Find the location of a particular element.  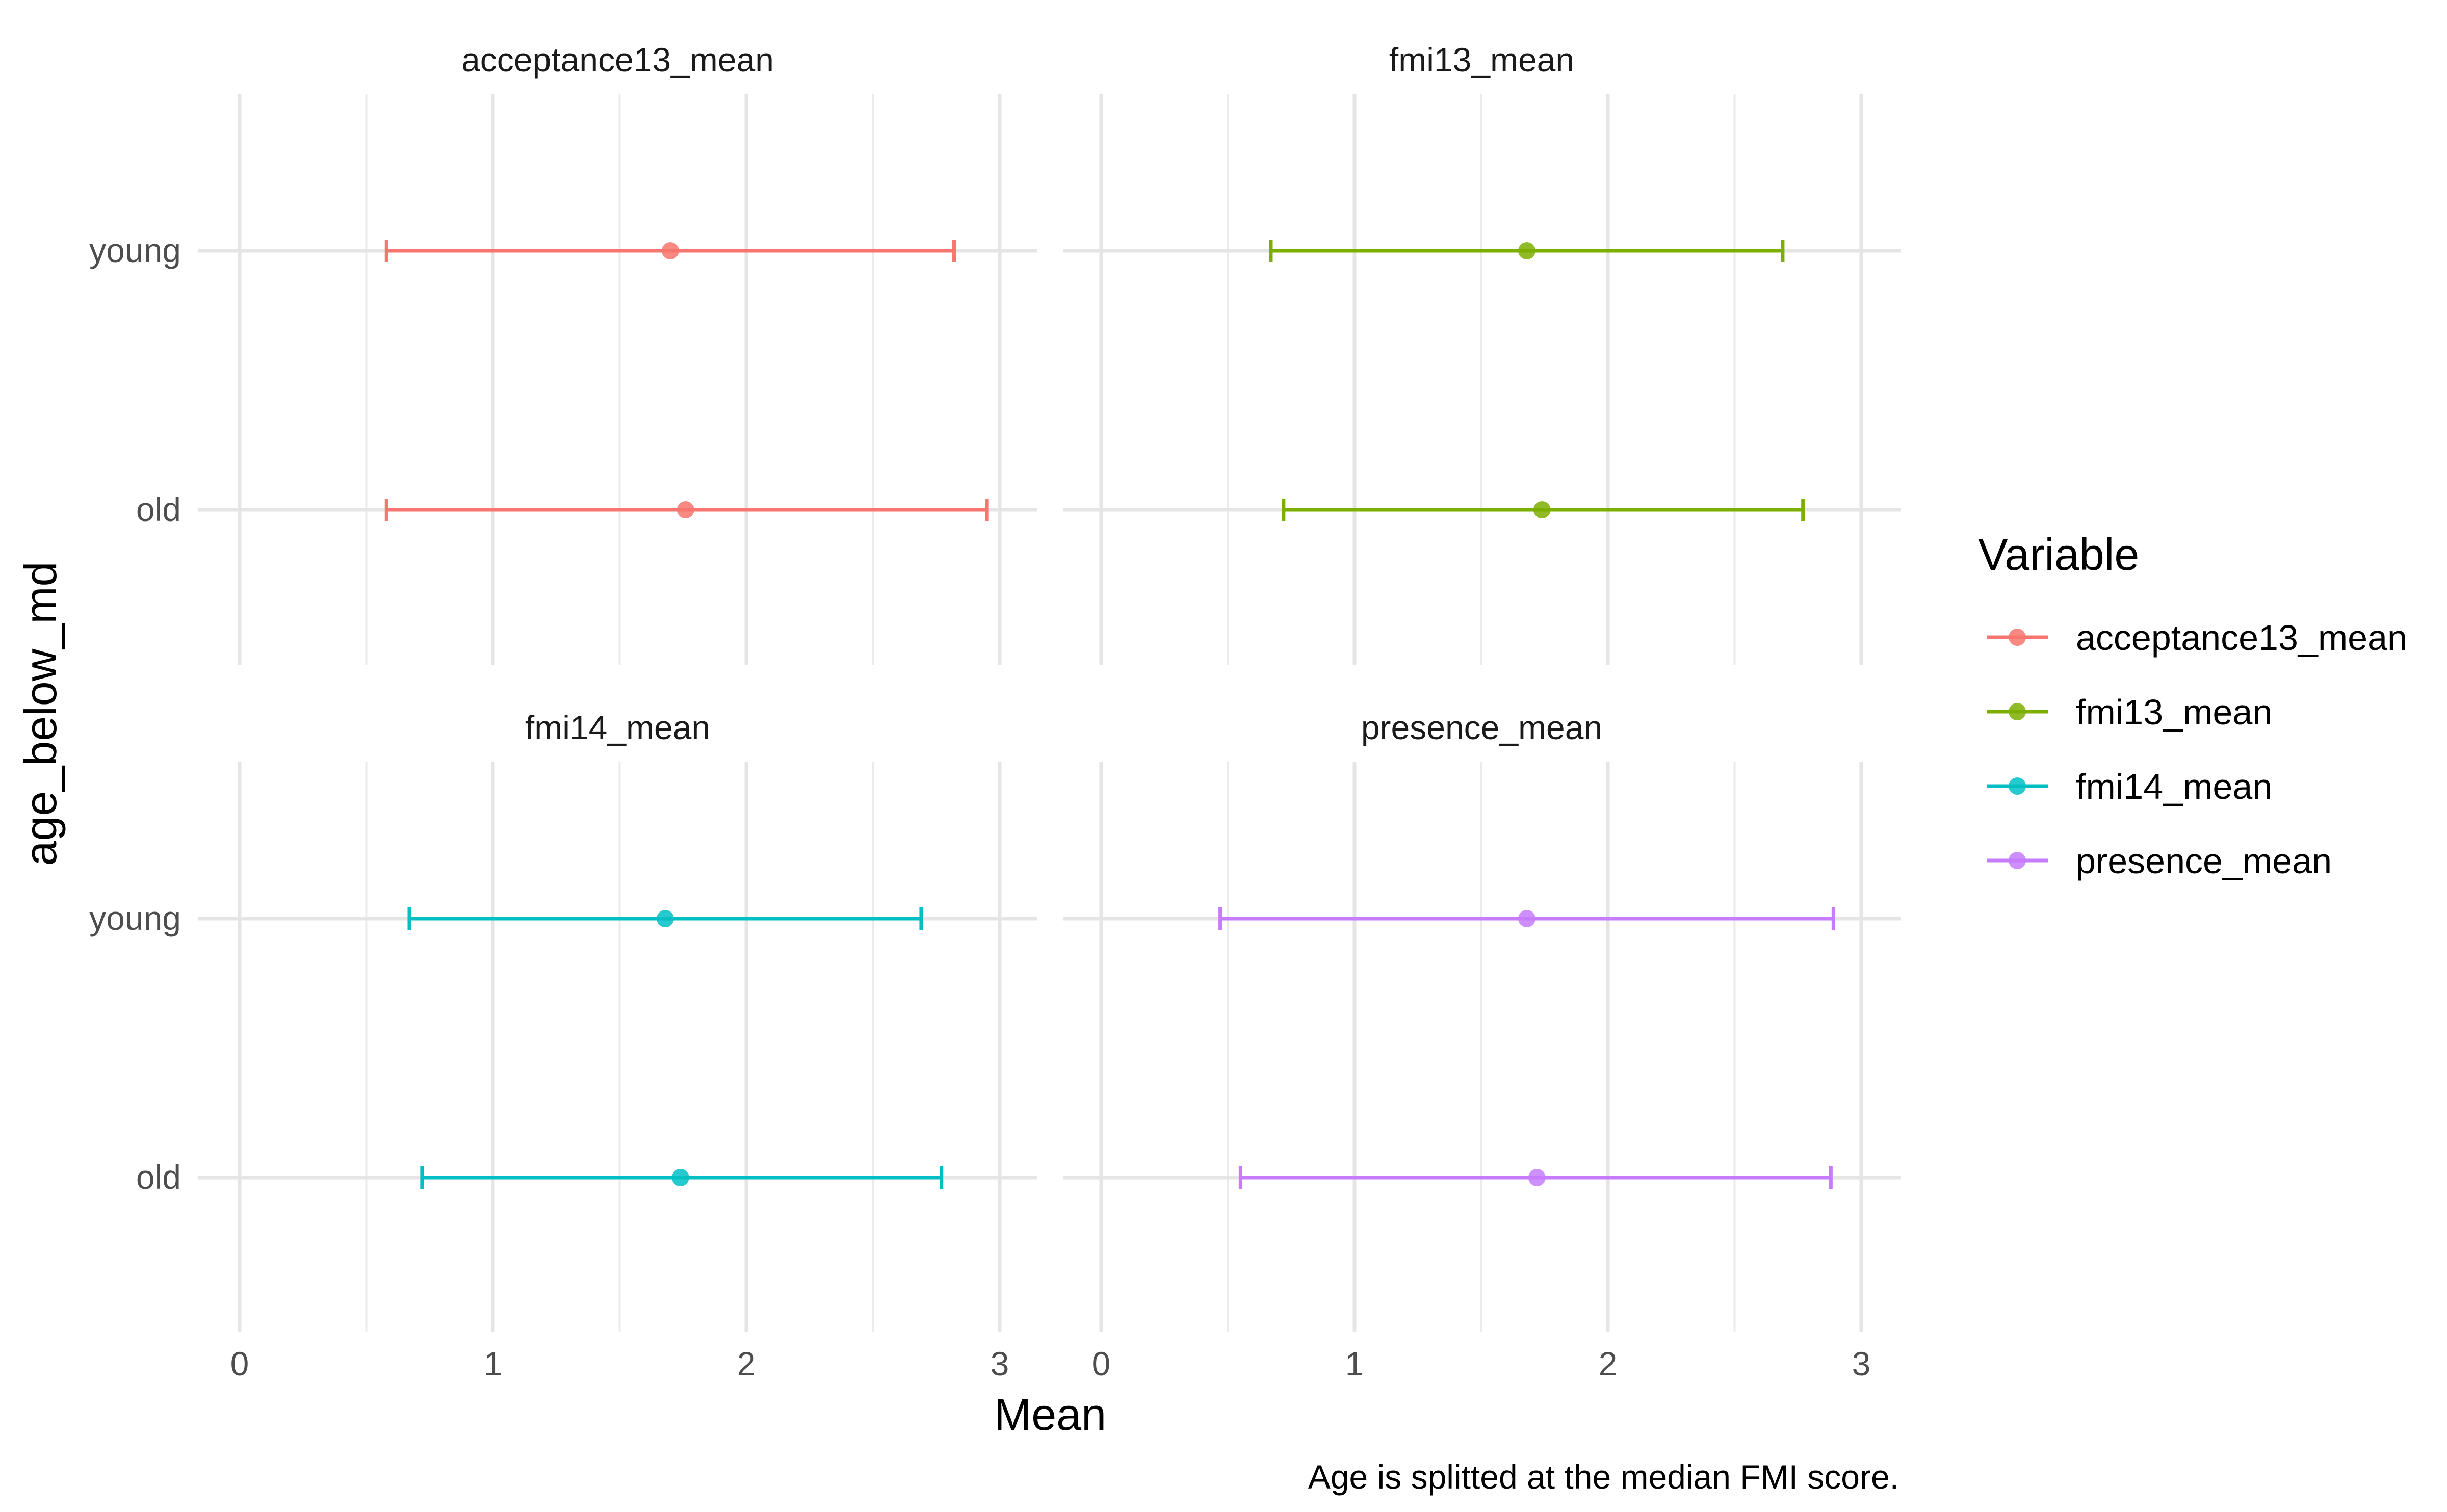

panel-acceptance13_mean: acceptance13_mean is located at coordinates (617, 353).